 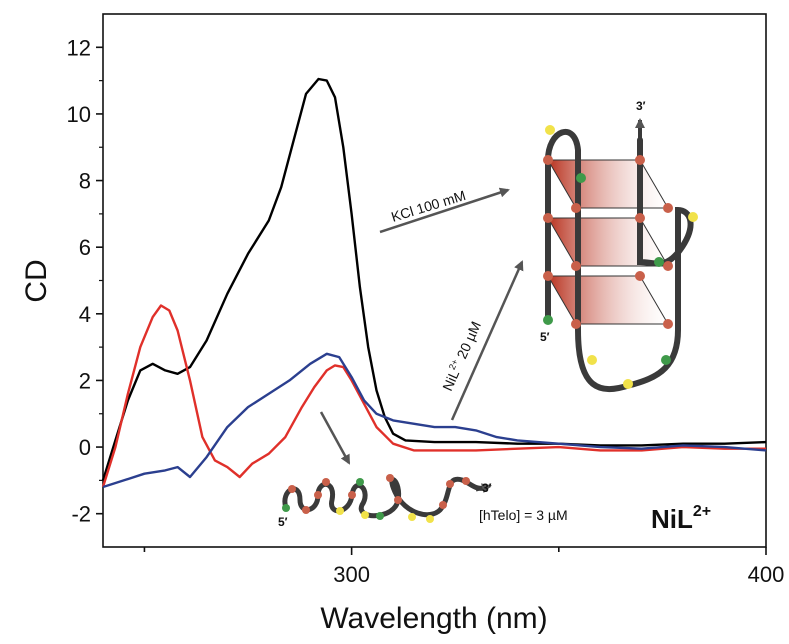 What do you see at coordinates (85, 281) in the screenshot?
I see `y-axis: -2 0 2 4 6 8 10 12` at bounding box center [85, 281].